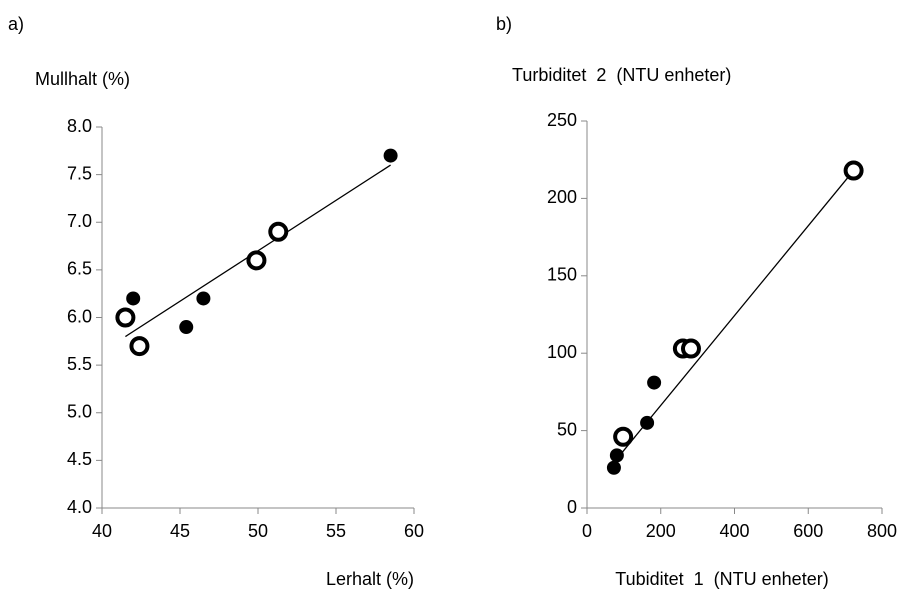 The height and width of the screenshot is (597, 910). What do you see at coordinates (79, 459) in the screenshot?
I see `y-tick-label: 4.5` at bounding box center [79, 459].